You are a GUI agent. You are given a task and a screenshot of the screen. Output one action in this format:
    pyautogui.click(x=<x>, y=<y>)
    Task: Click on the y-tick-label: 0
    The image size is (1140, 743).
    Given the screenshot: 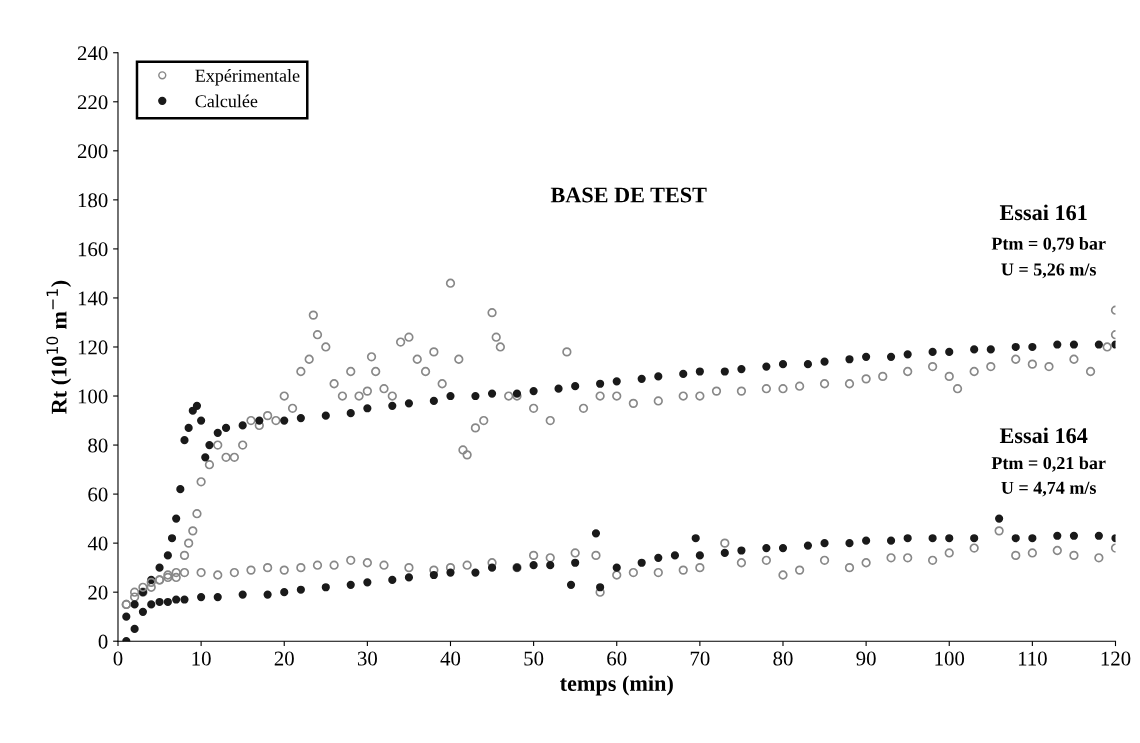 What is the action you would take?
    pyautogui.click(x=103, y=641)
    